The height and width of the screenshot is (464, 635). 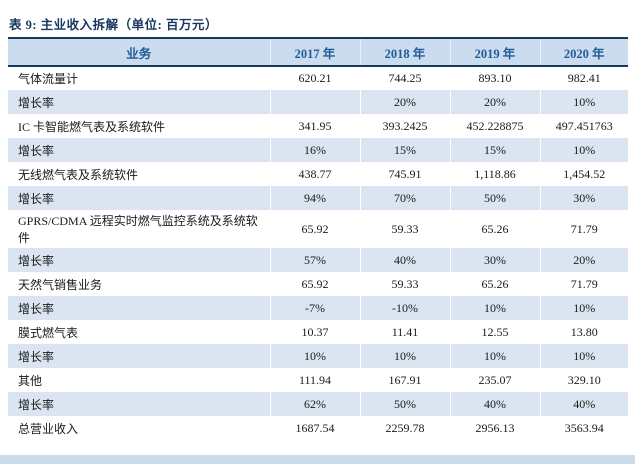 What do you see at coordinates (583, 78) in the screenshot?
I see `value-cell: 982.41` at bounding box center [583, 78].